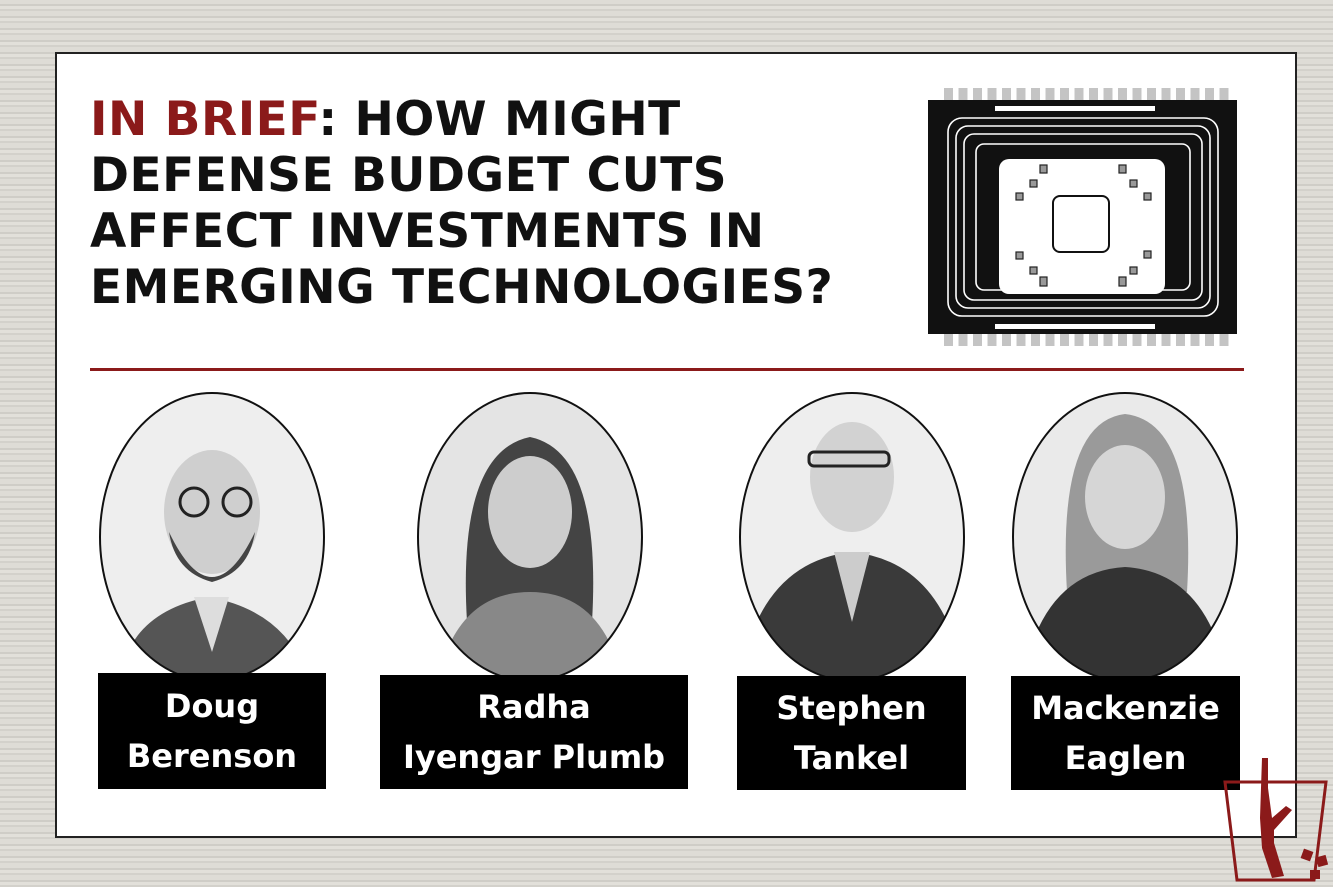  What do you see at coordinates (534, 757) in the screenshot?
I see `last-name: Iyengar Plumb` at bounding box center [534, 757].